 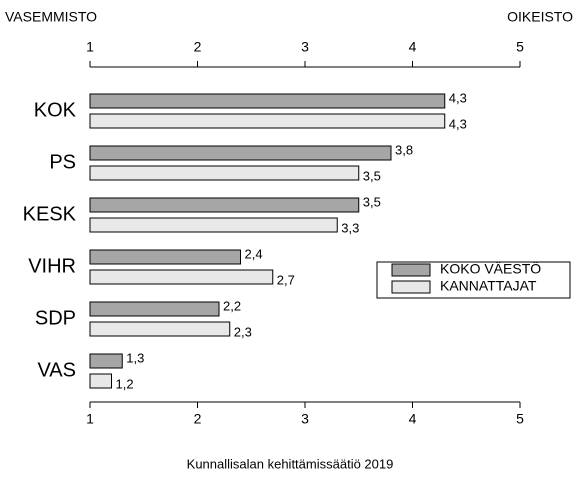 What do you see at coordinates (488, 286) in the screenshot?
I see `legend-label: KANNATTAJAT` at bounding box center [488, 286].